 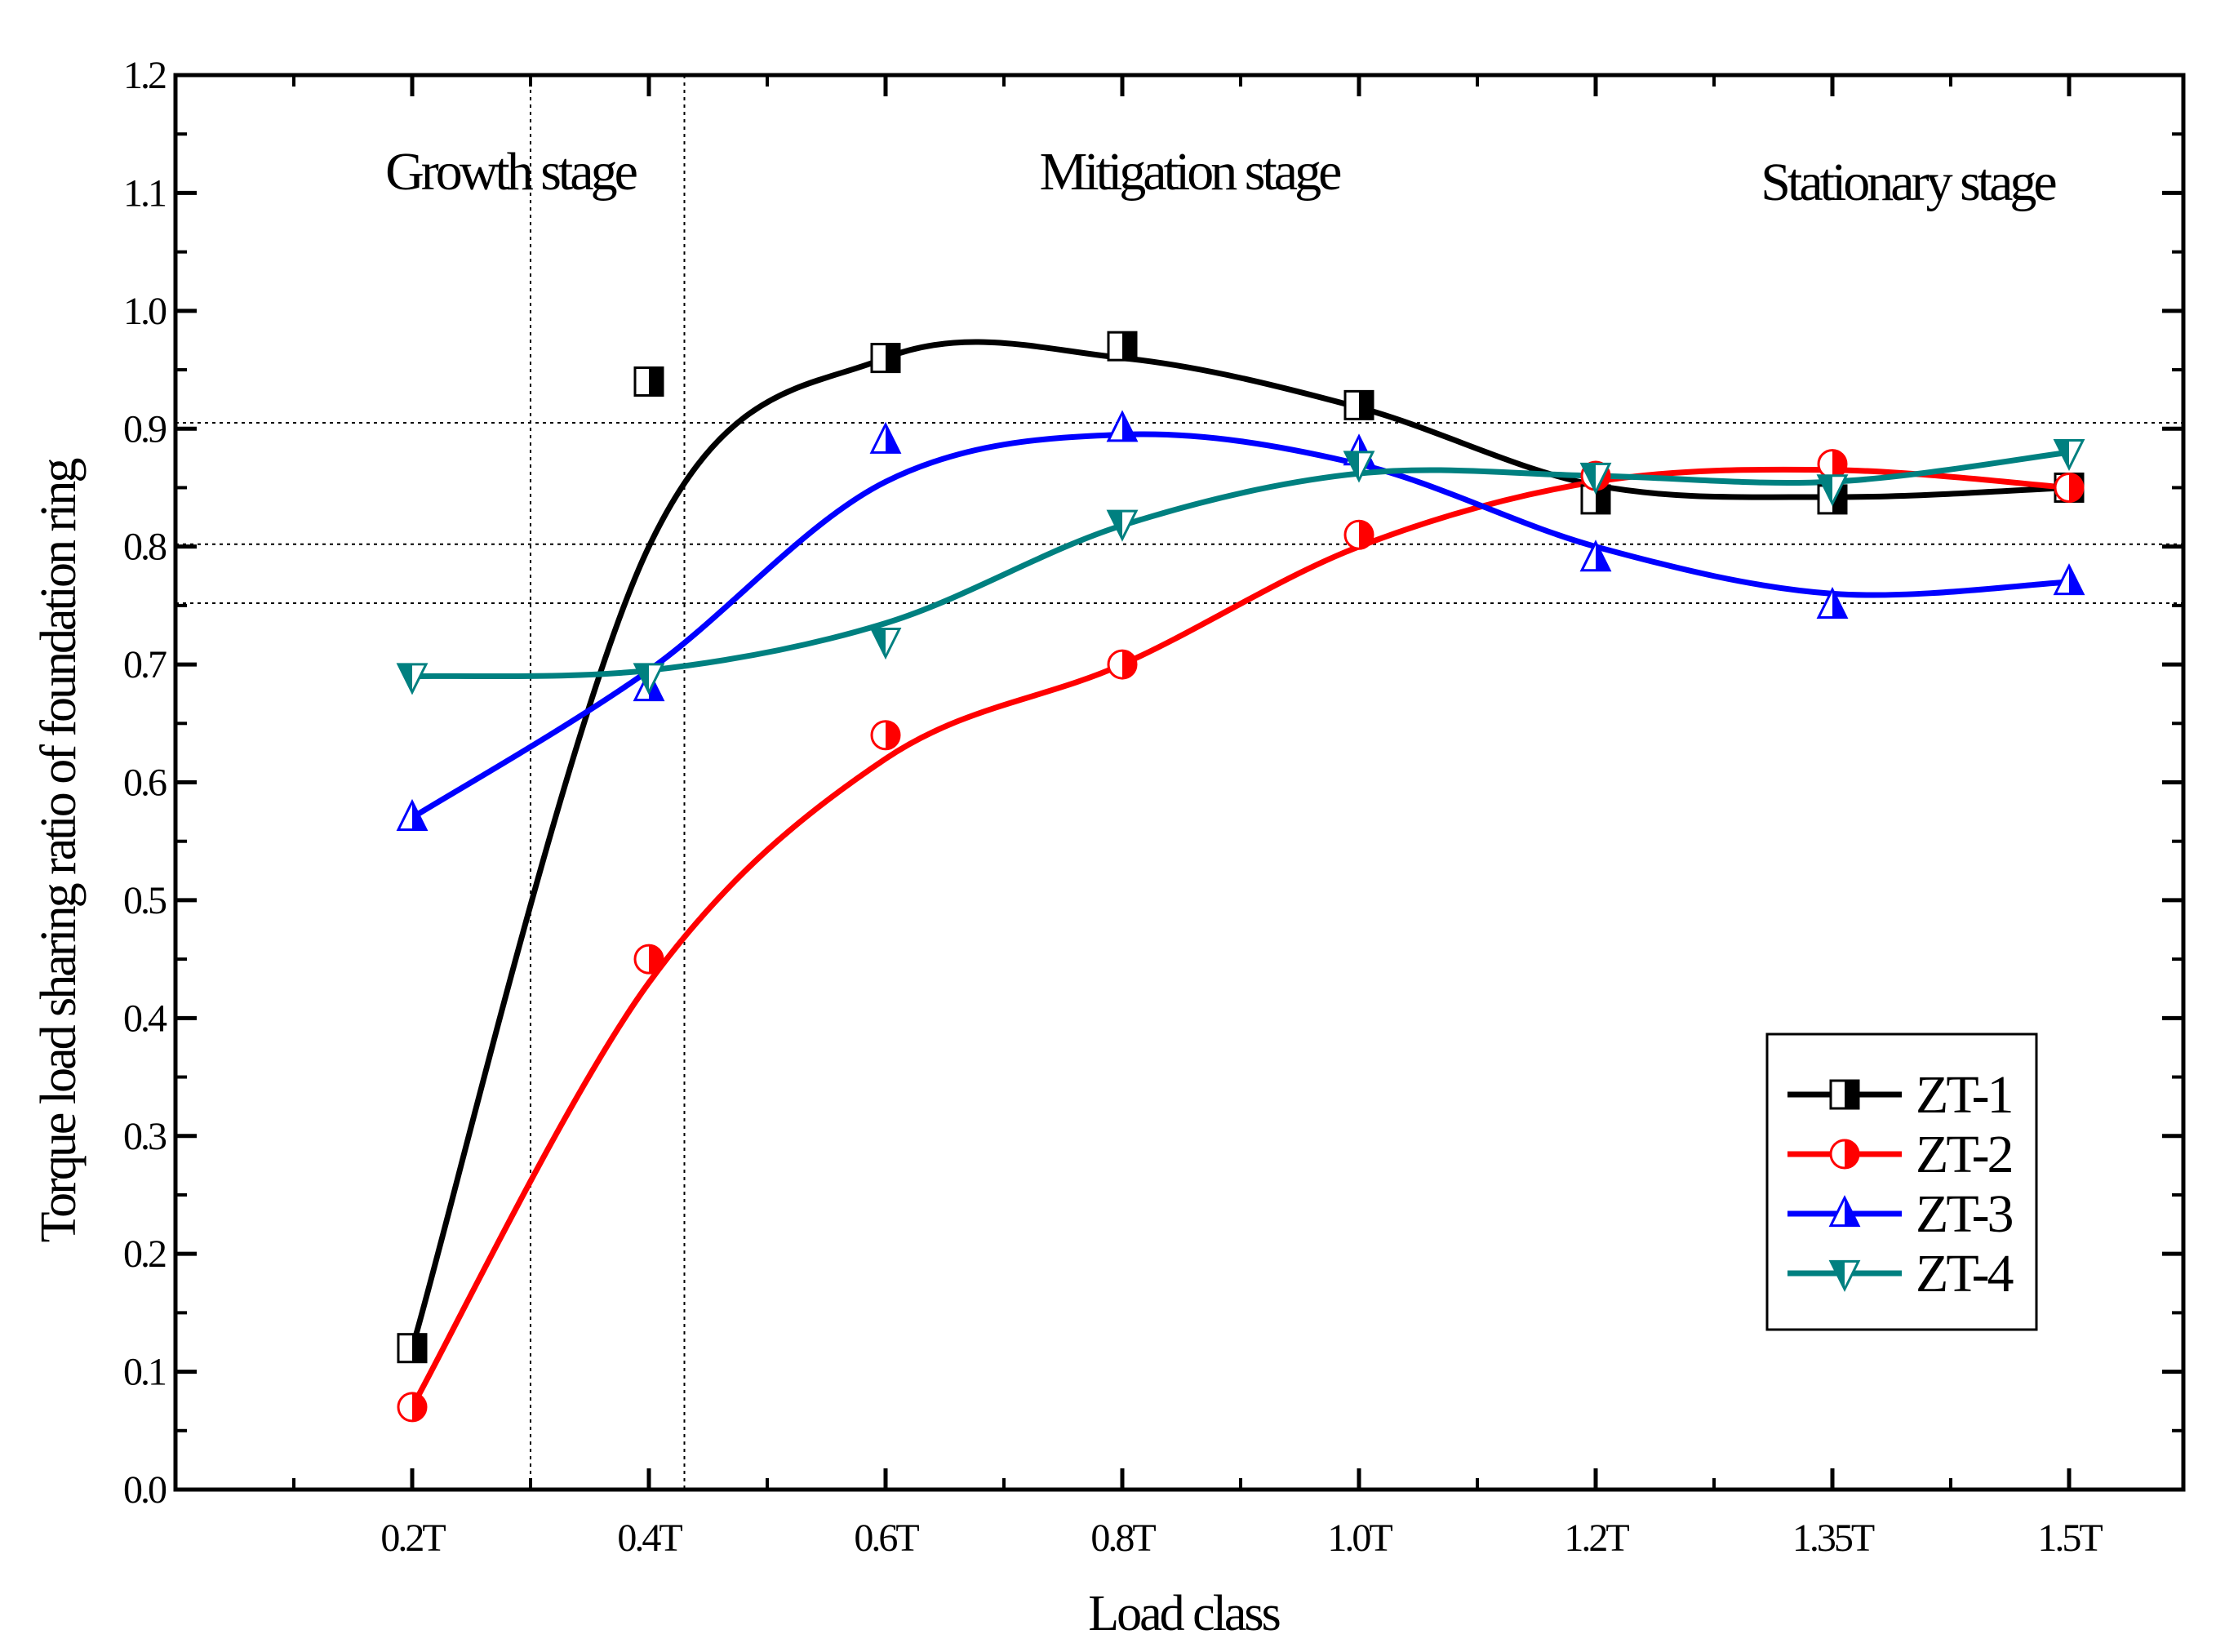 I want to click on data-point-zt-2-1-fill, so click(x=656, y=959).